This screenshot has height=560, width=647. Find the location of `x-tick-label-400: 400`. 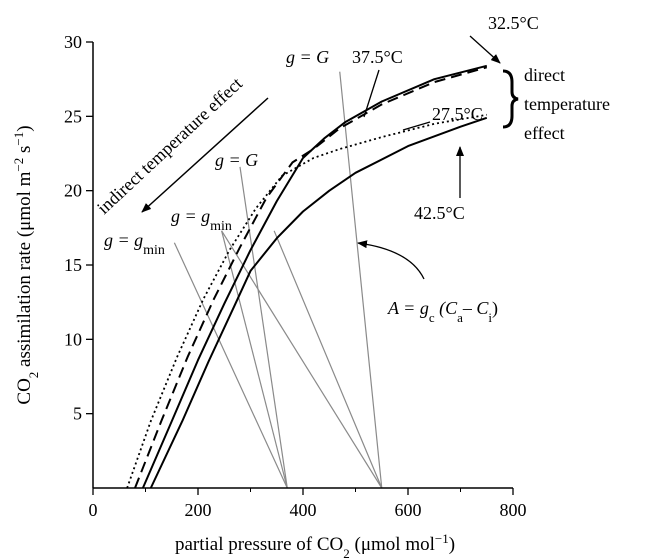

x-tick-label-400: 400 is located at coordinates (303, 510).